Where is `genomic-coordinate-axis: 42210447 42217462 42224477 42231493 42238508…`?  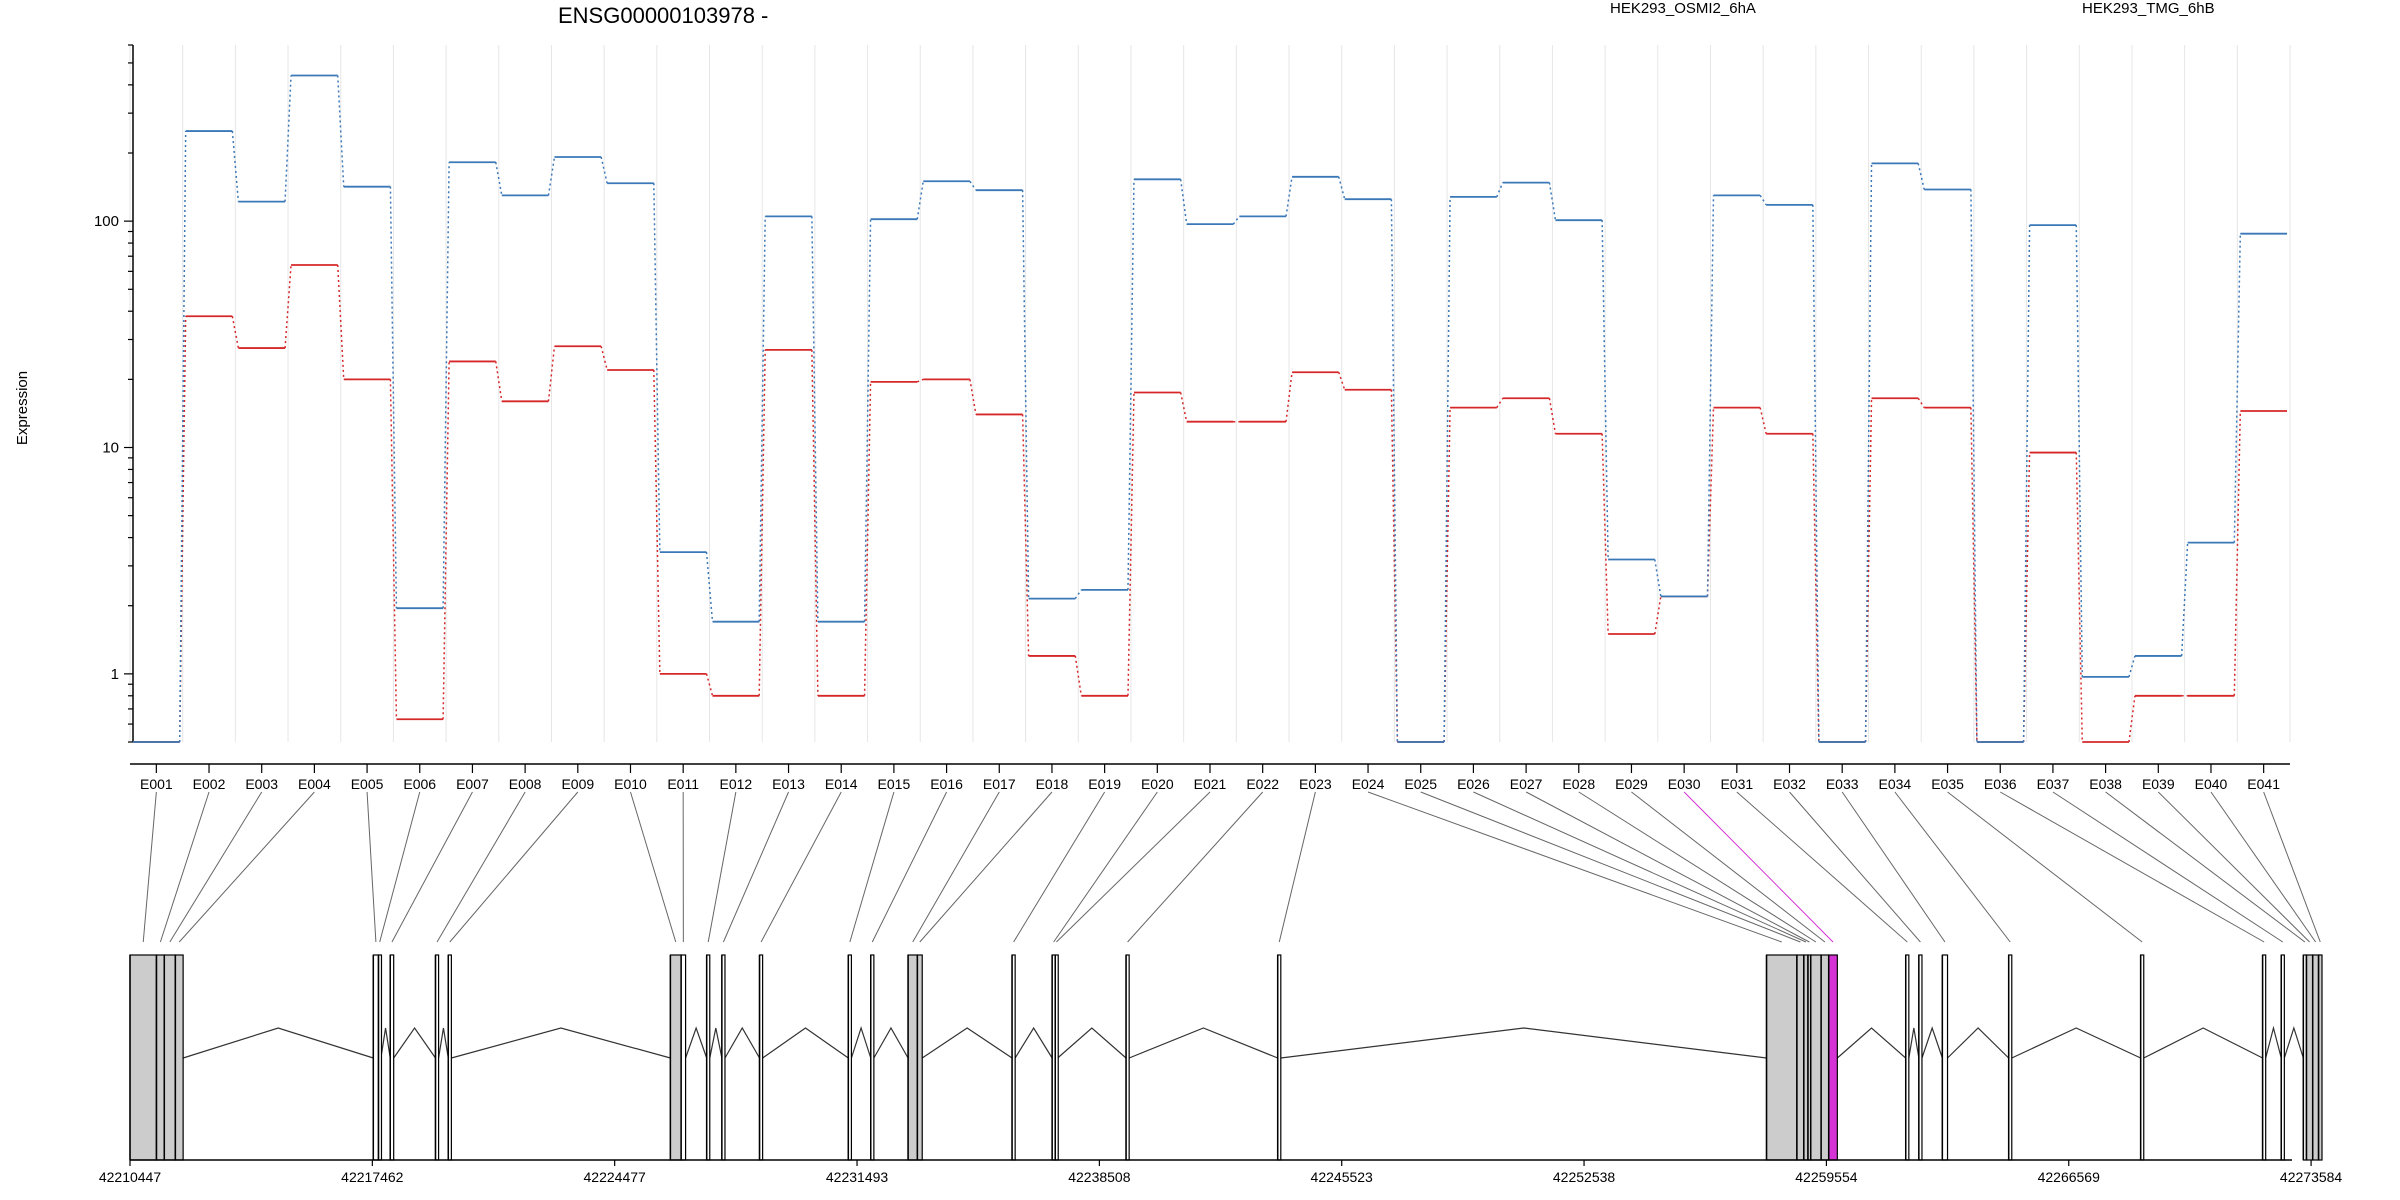
genomic-coordinate-axis: 42210447 42217462 42224477 42231493 42238508… is located at coordinates (1220, 1172).